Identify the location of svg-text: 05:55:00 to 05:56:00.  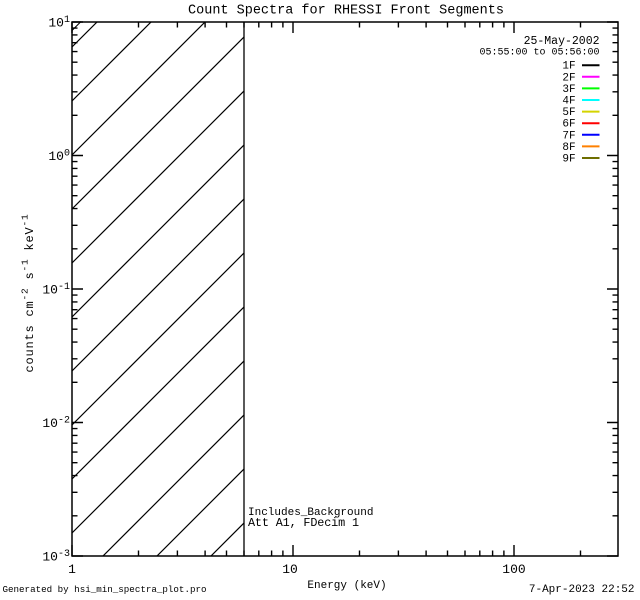
(539, 53).